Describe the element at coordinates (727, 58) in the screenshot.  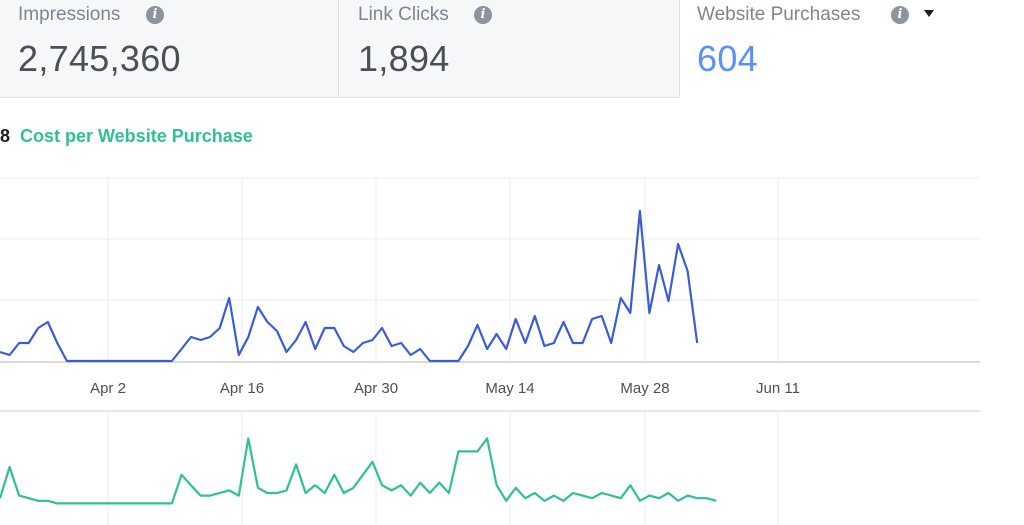
I see `website-purchases-value: 604` at that location.